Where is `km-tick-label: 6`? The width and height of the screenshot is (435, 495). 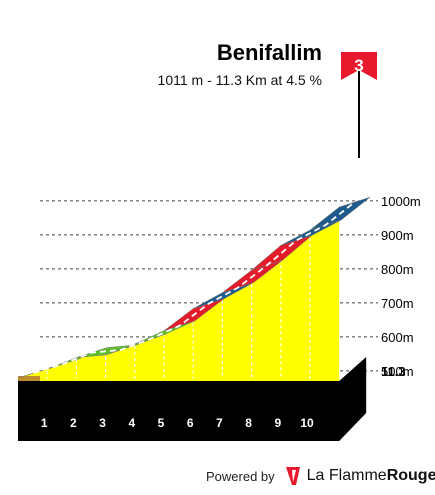 km-tick-label: 6 is located at coordinates (190, 423).